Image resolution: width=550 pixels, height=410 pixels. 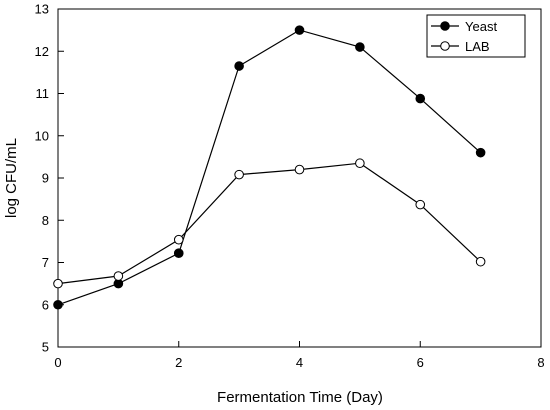 What do you see at coordinates (11, 178) in the screenshot?
I see `y-axis-title: log CFU/mL` at bounding box center [11, 178].